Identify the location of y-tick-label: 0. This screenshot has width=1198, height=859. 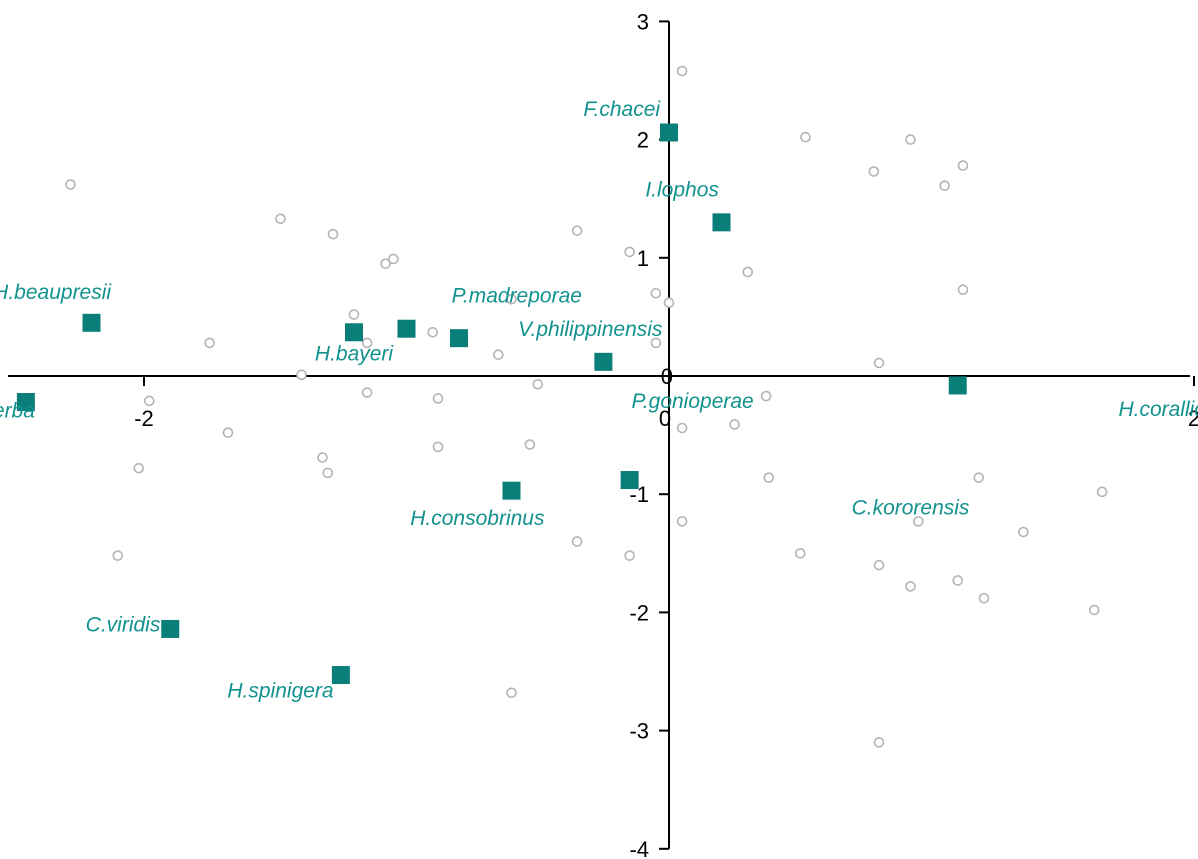
(667, 376).